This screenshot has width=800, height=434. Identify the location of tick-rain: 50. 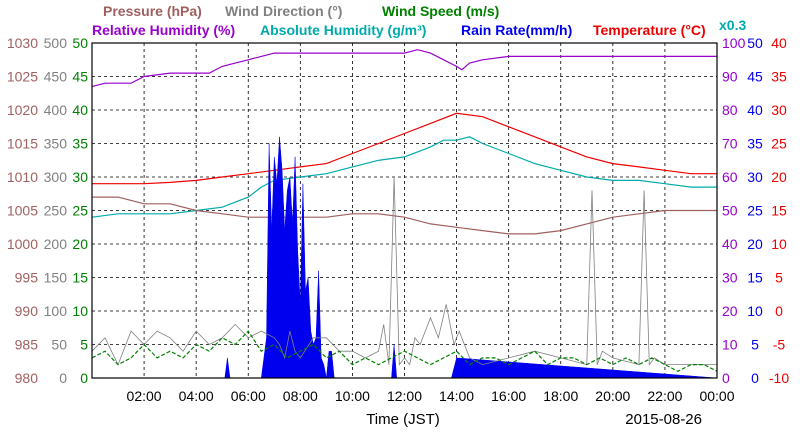
(755, 43).